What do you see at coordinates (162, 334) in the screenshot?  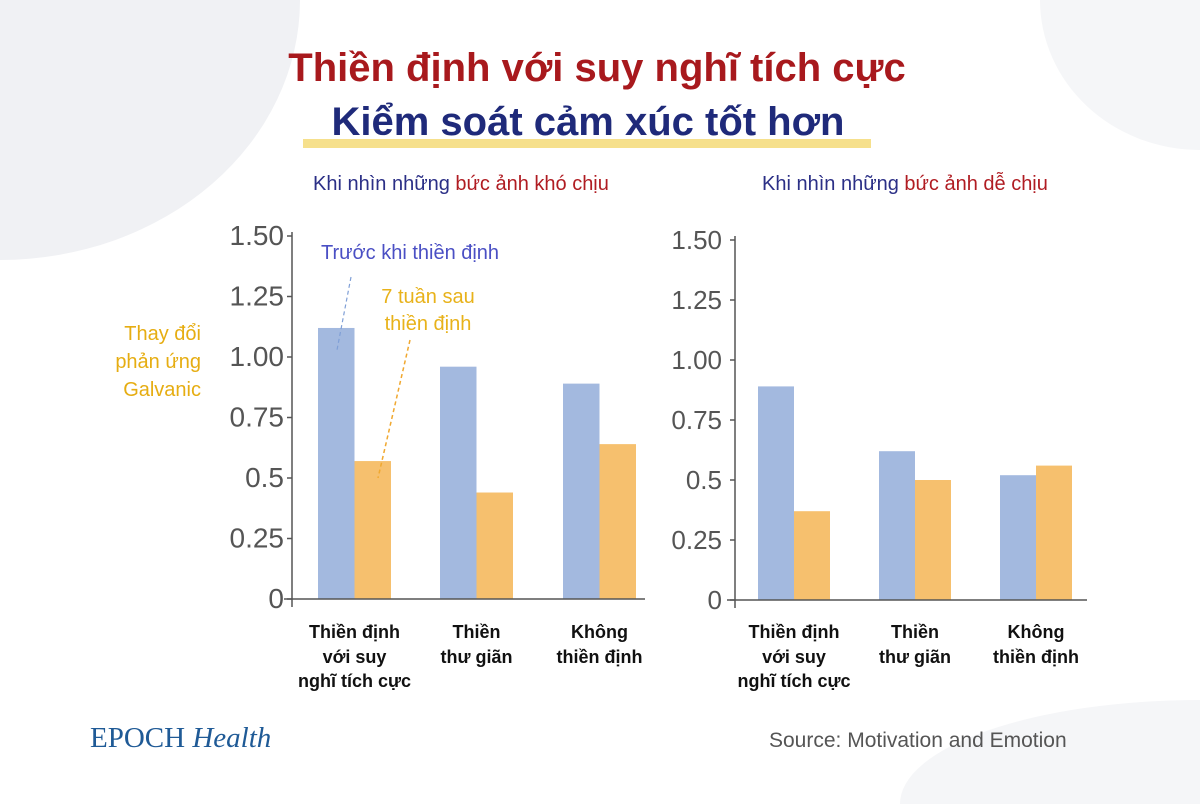 I see `y-axis-label-line: Thay đổi` at bounding box center [162, 334].